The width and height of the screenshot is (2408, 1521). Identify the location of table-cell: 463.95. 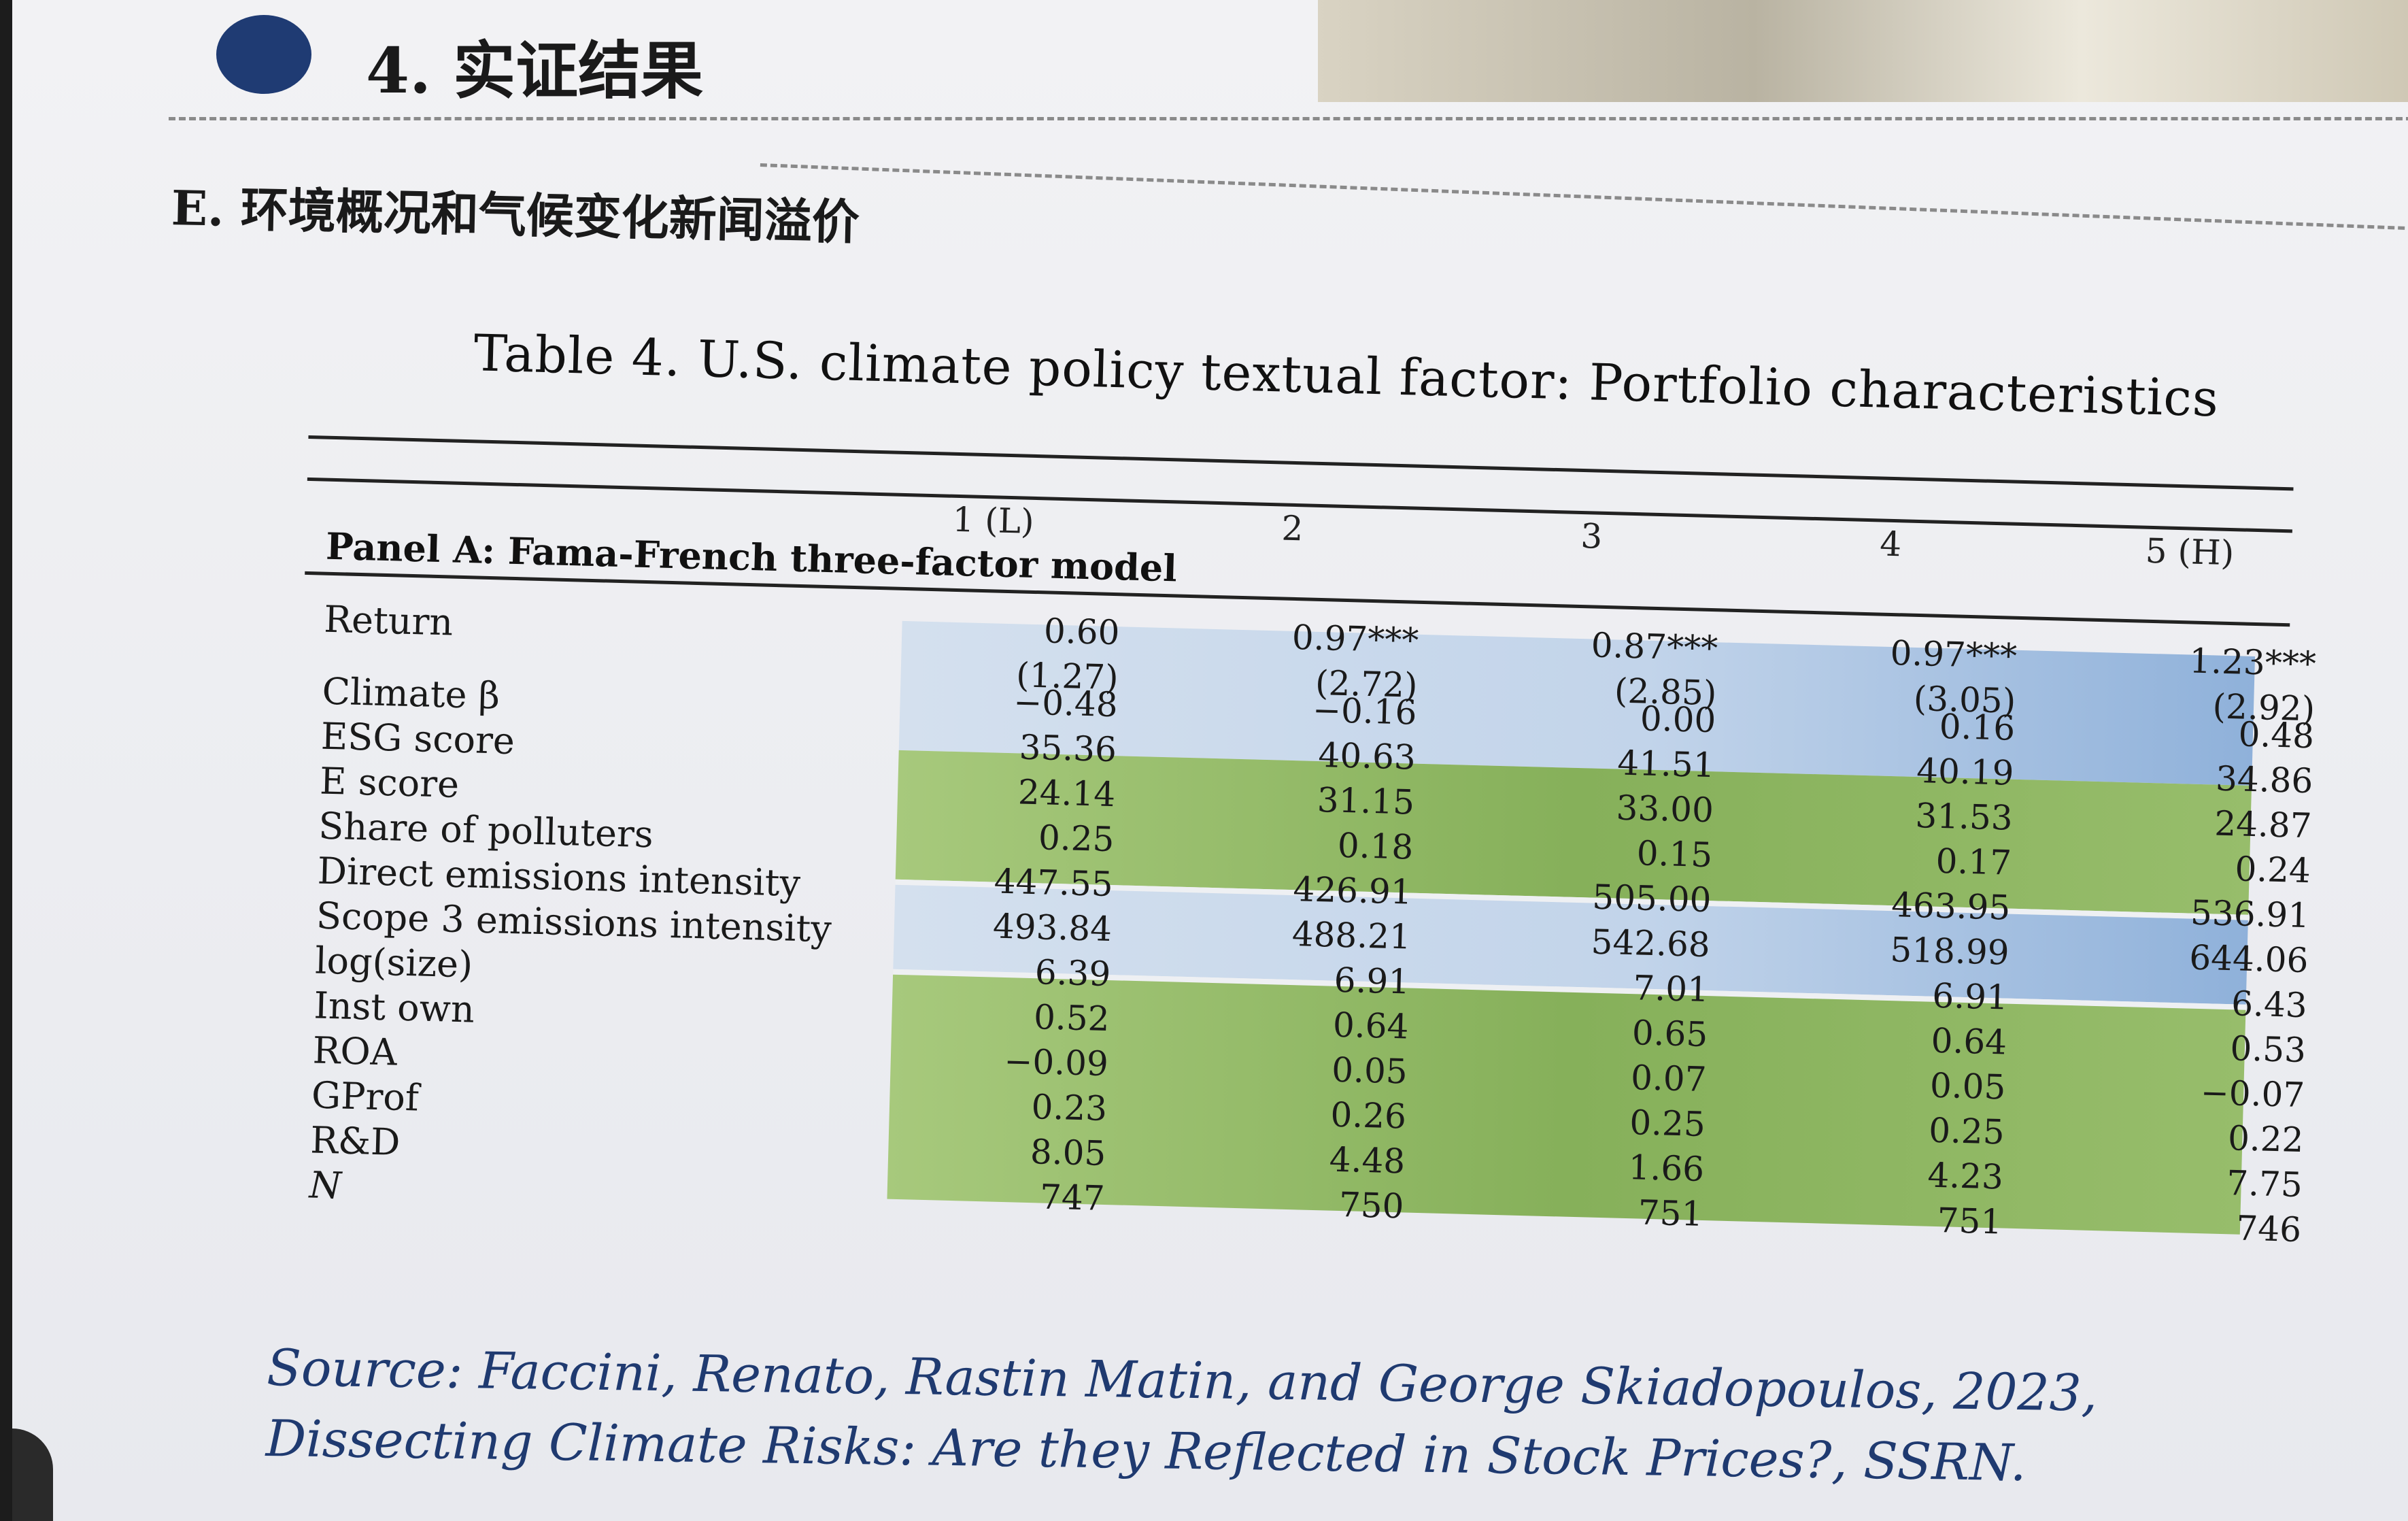
(1951, 907).